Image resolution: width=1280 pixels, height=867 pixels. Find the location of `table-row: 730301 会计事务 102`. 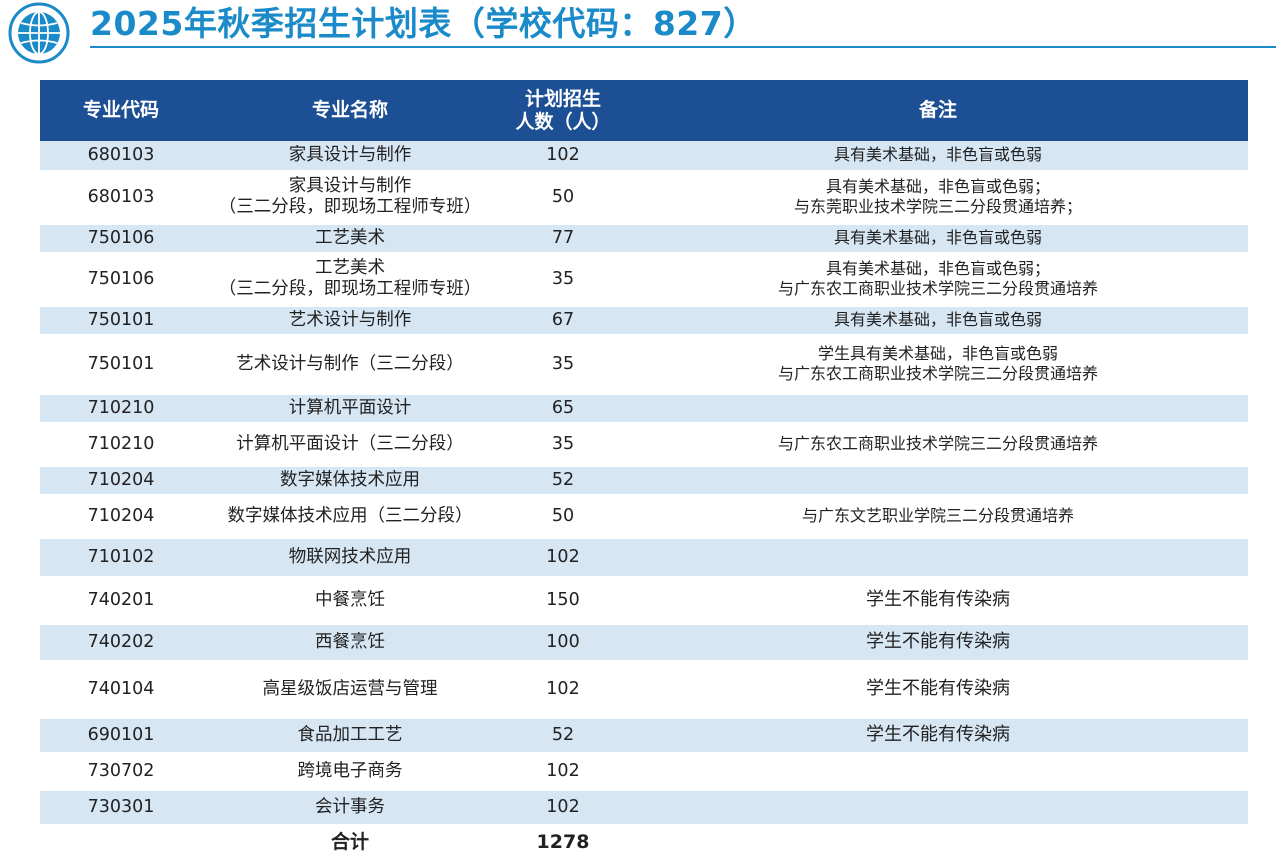

table-row: 730301 会计事务 102 is located at coordinates (644, 807).